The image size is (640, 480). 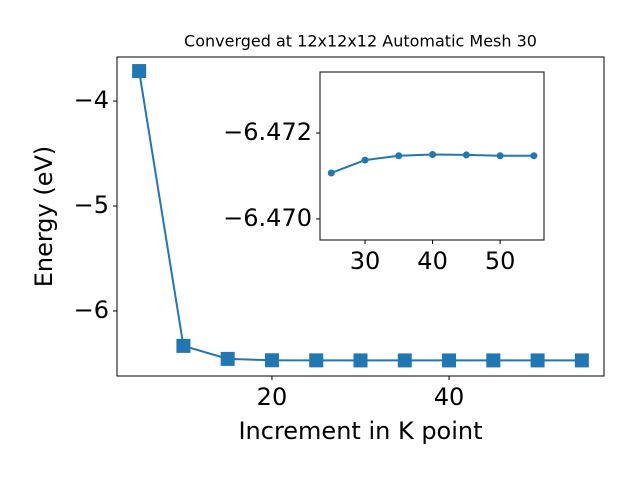 What do you see at coordinates (267, 218) in the screenshot?
I see `y-tick-label: −6.470` at bounding box center [267, 218].